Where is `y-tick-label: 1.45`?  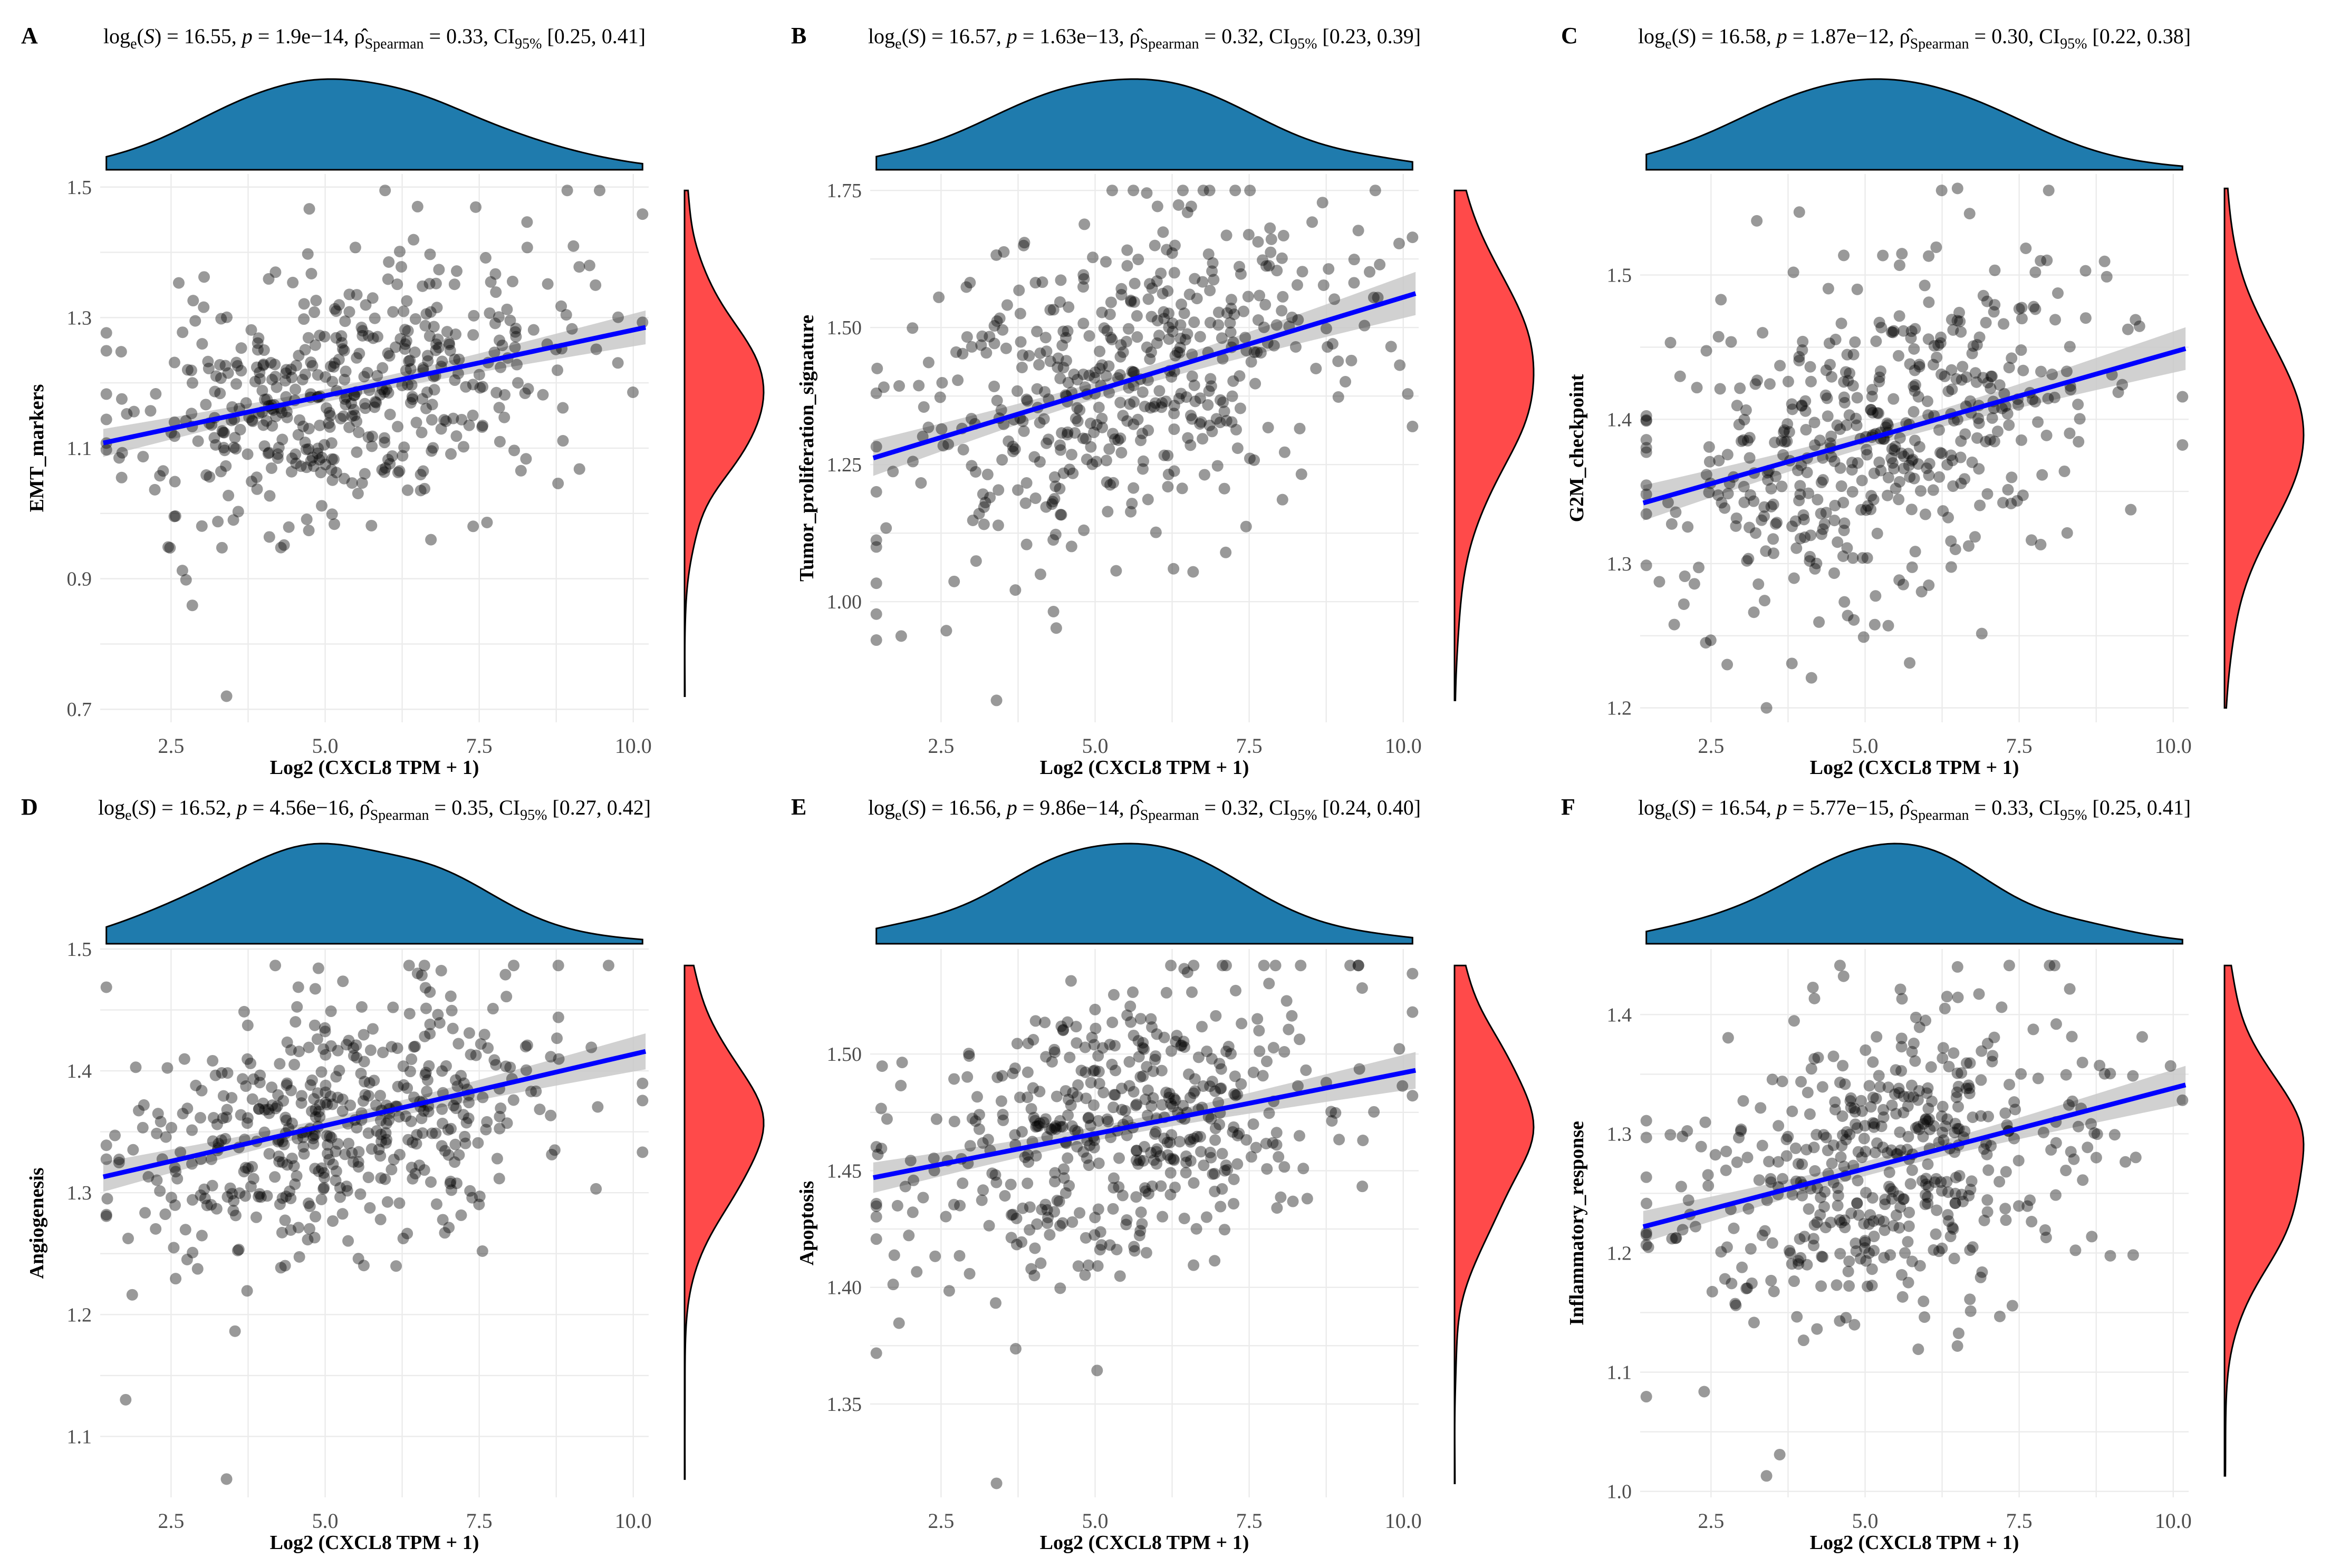 y-tick-label: 1.45 is located at coordinates (844, 1171).